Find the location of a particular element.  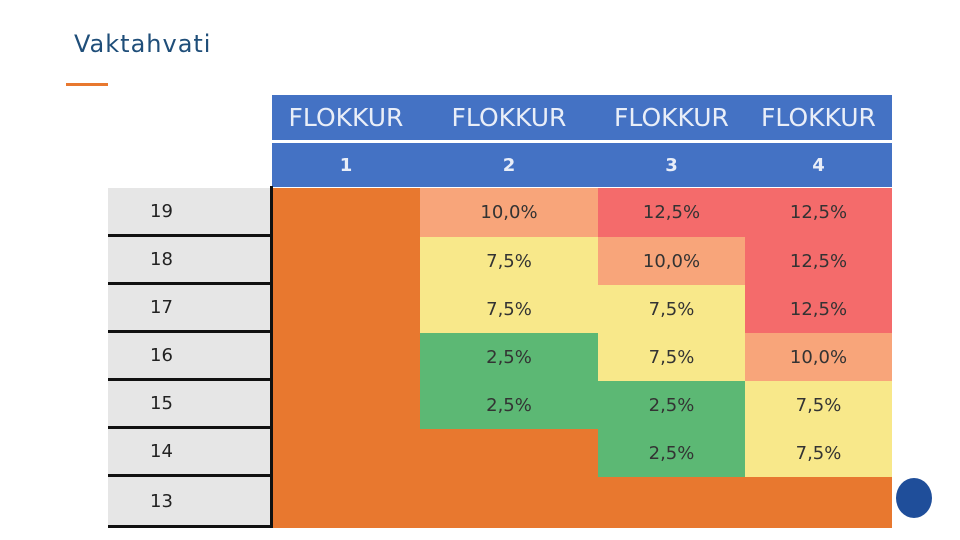

label-separator is located at coordinates (271, 357).